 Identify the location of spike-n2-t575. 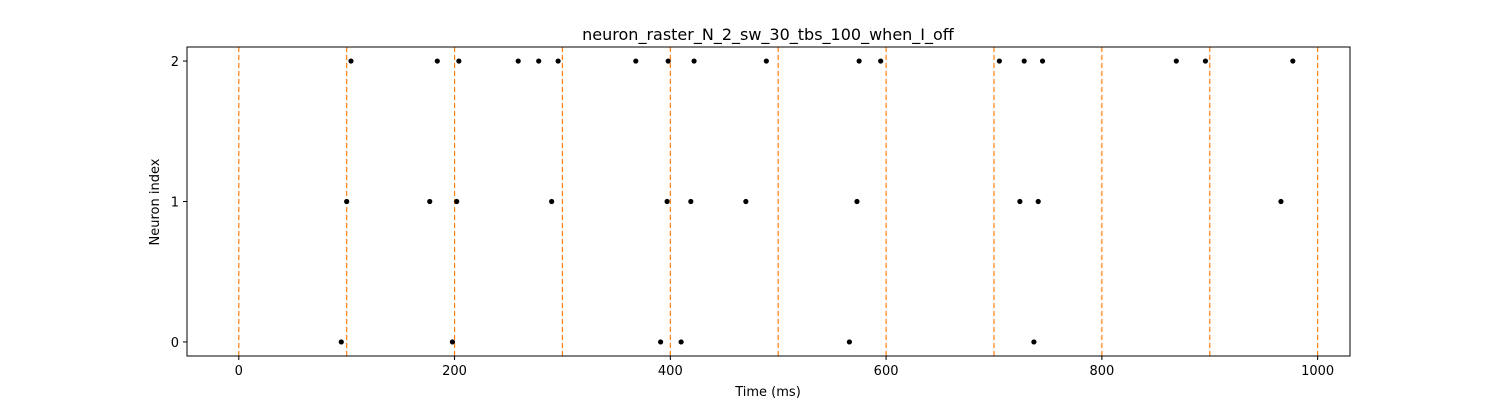
(859, 61).